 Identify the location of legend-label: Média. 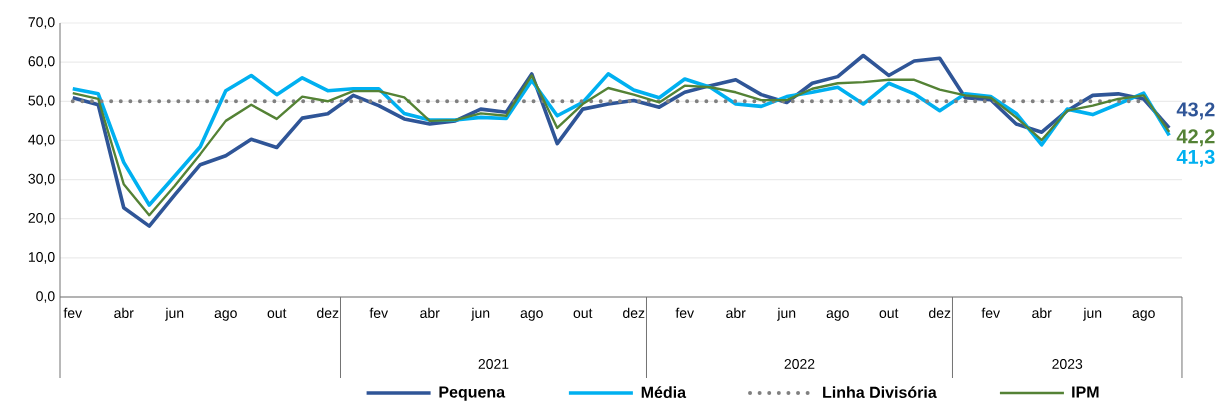
(664, 392).